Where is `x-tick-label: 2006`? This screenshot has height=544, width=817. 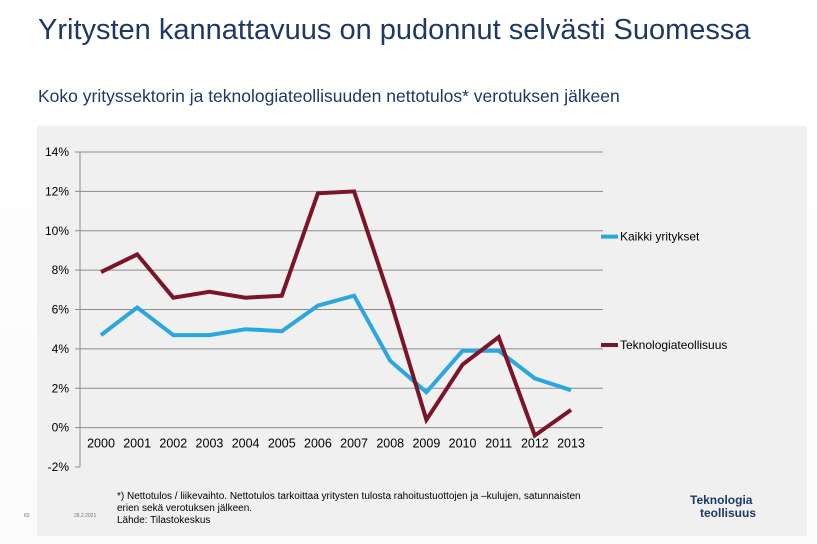
x-tick-label: 2006 is located at coordinates (318, 444).